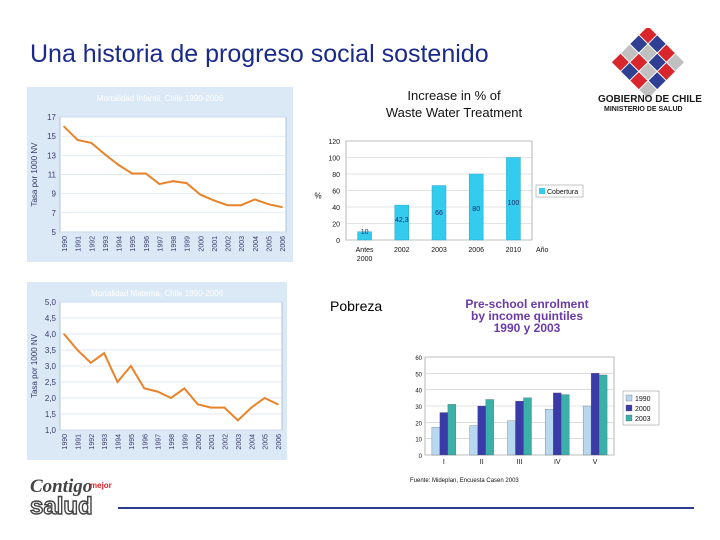 This screenshot has height=540, width=720. I want to click on pobreza-label: Pobreza, so click(356, 306).